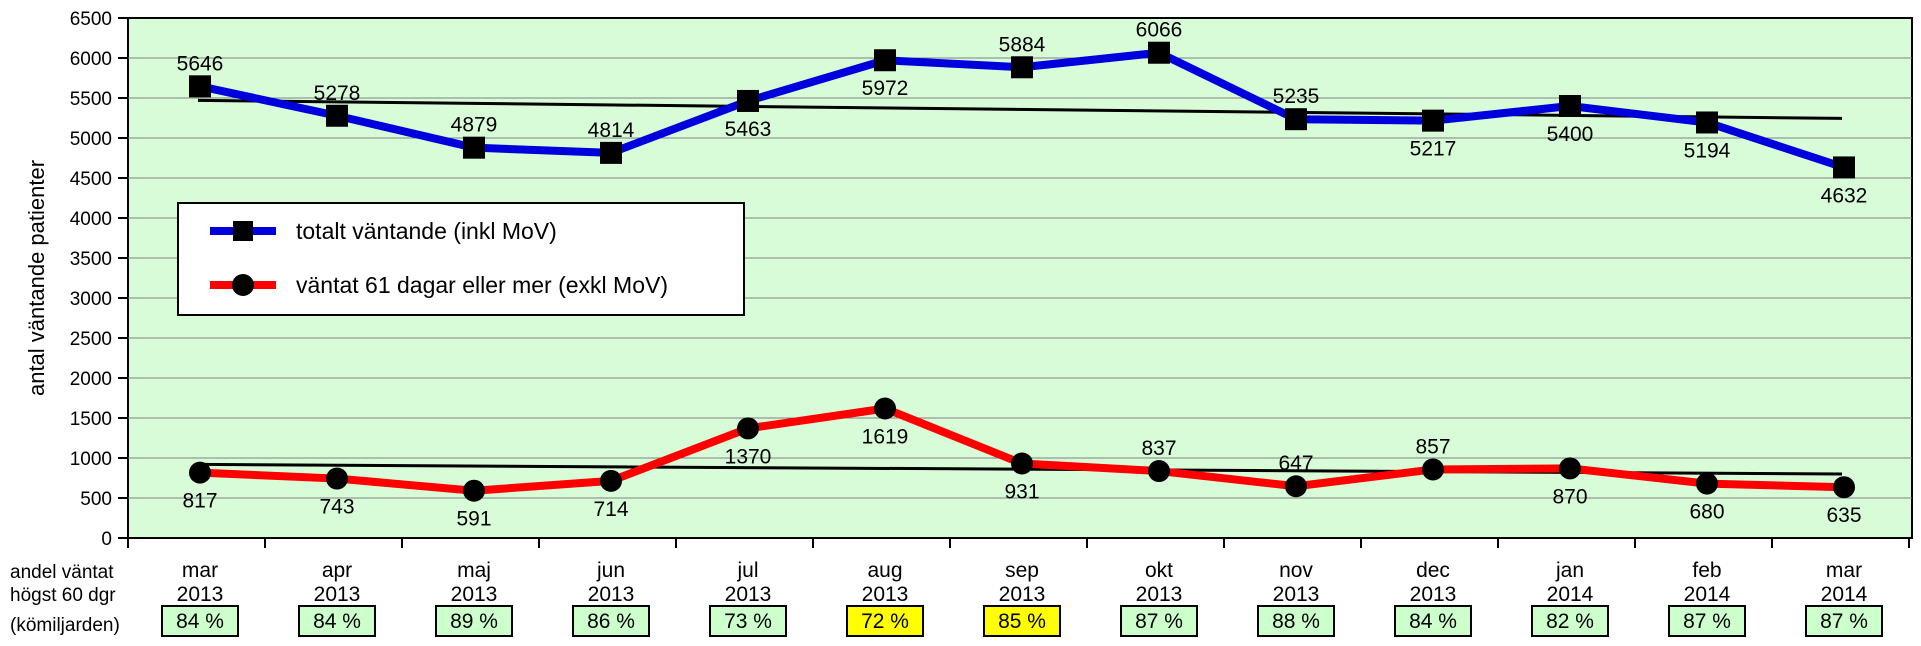 This screenshot has height=646, width=1921. I want to click on data-label: 4632, so click(1844, 195).